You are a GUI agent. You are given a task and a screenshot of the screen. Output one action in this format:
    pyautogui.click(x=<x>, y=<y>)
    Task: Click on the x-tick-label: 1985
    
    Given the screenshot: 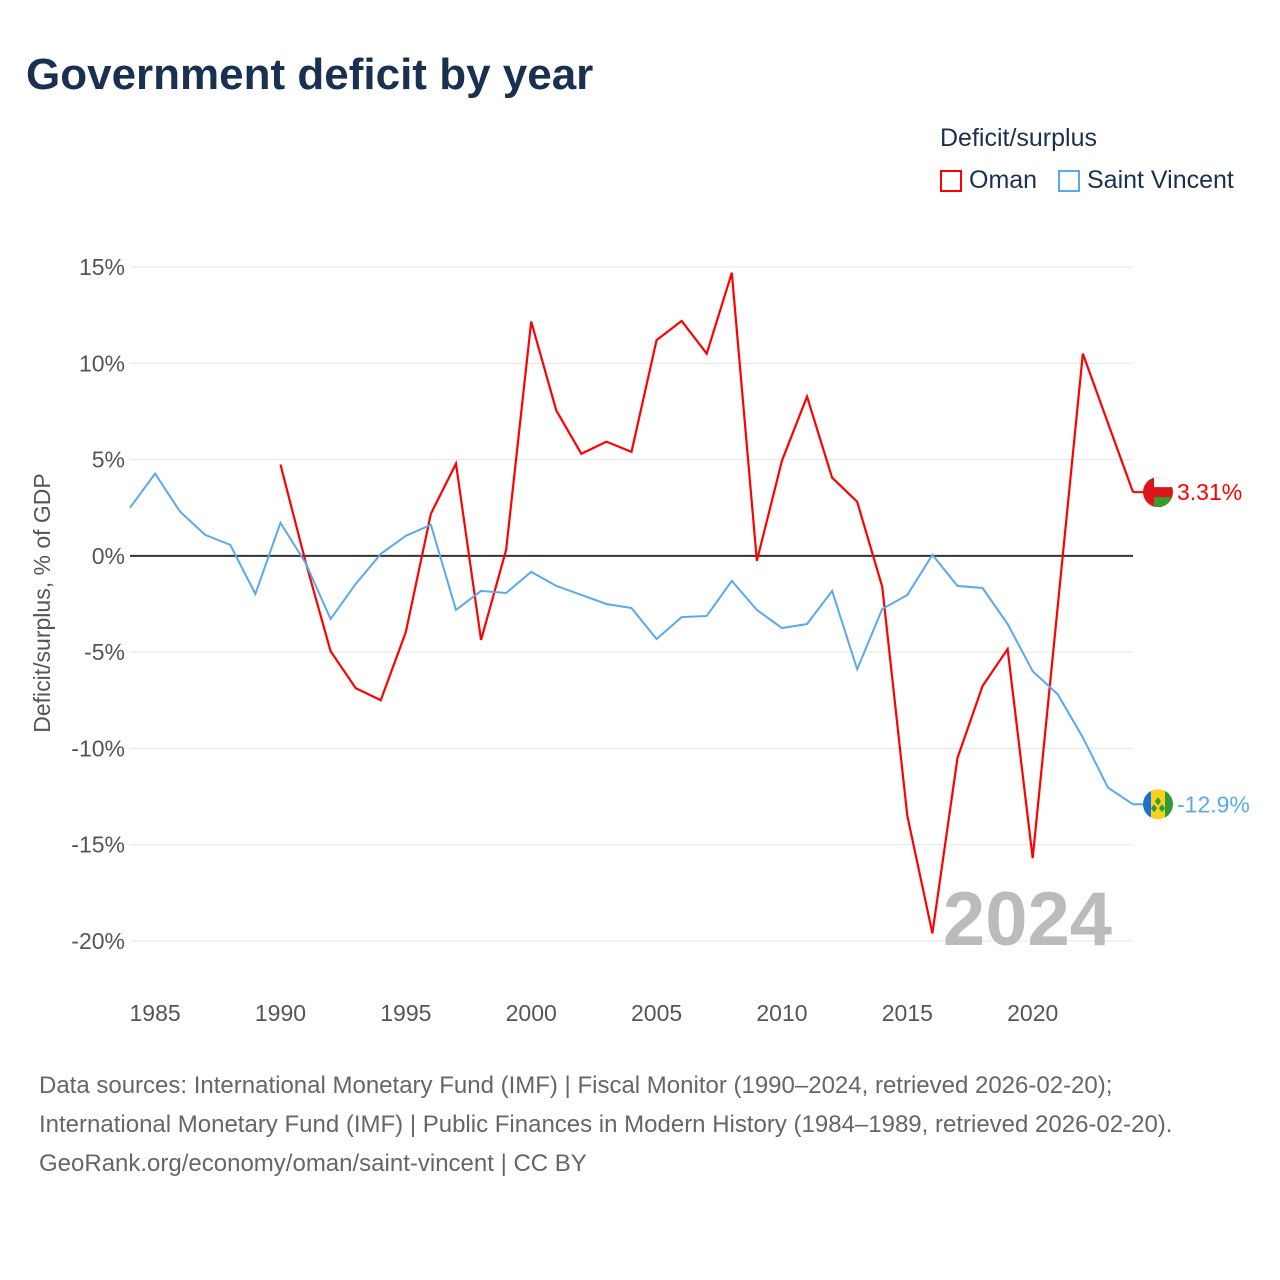 What is the action you would take?
    pyautogui.click(x=154, y=1013)
    